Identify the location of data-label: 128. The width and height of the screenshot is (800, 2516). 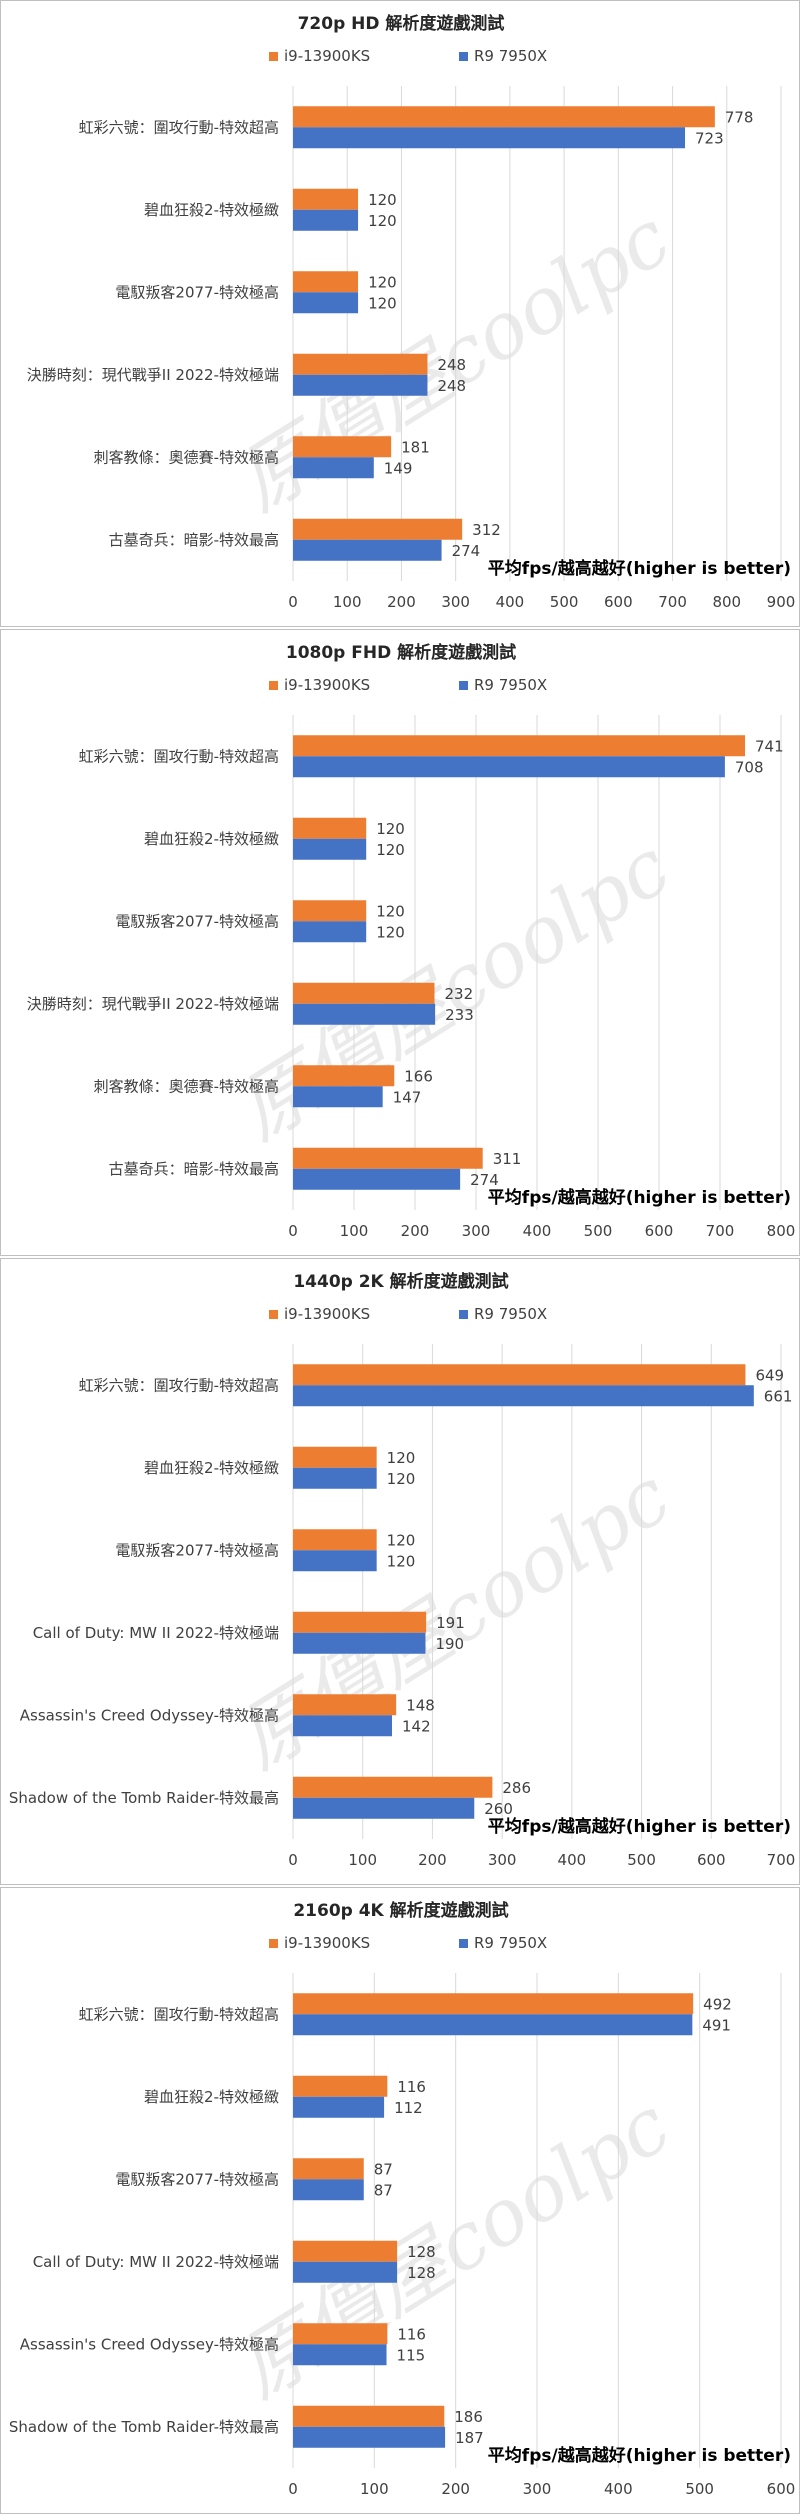
(421, 2273).